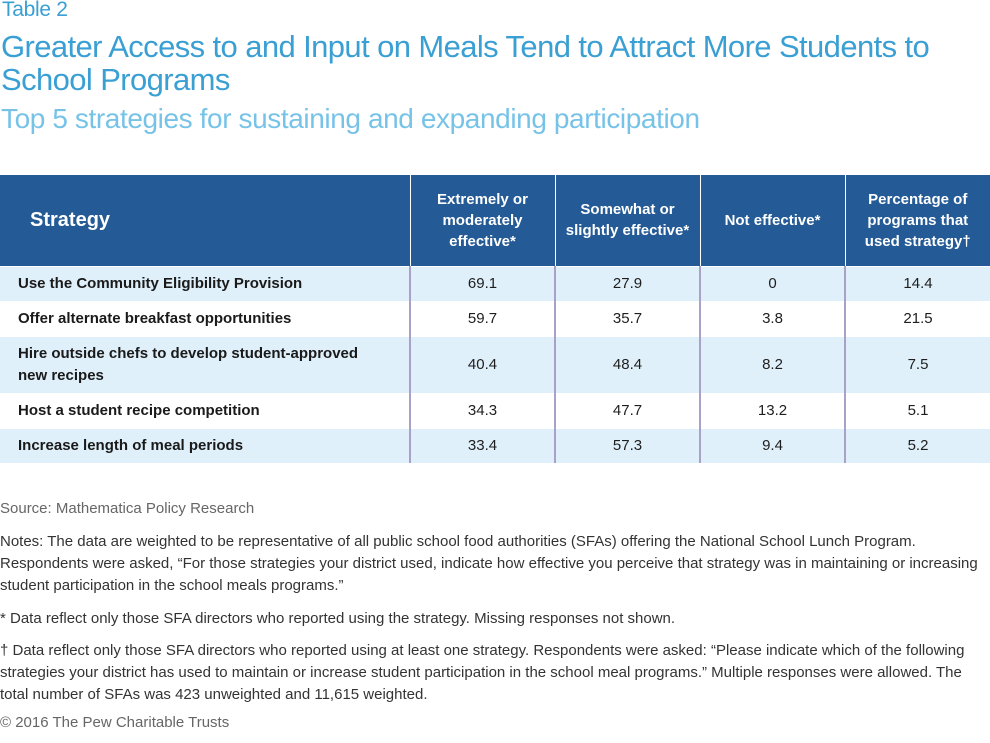 The image size is (990, 743). I want to click on extremely-effective-cell: 34.3, so click(482, 410).